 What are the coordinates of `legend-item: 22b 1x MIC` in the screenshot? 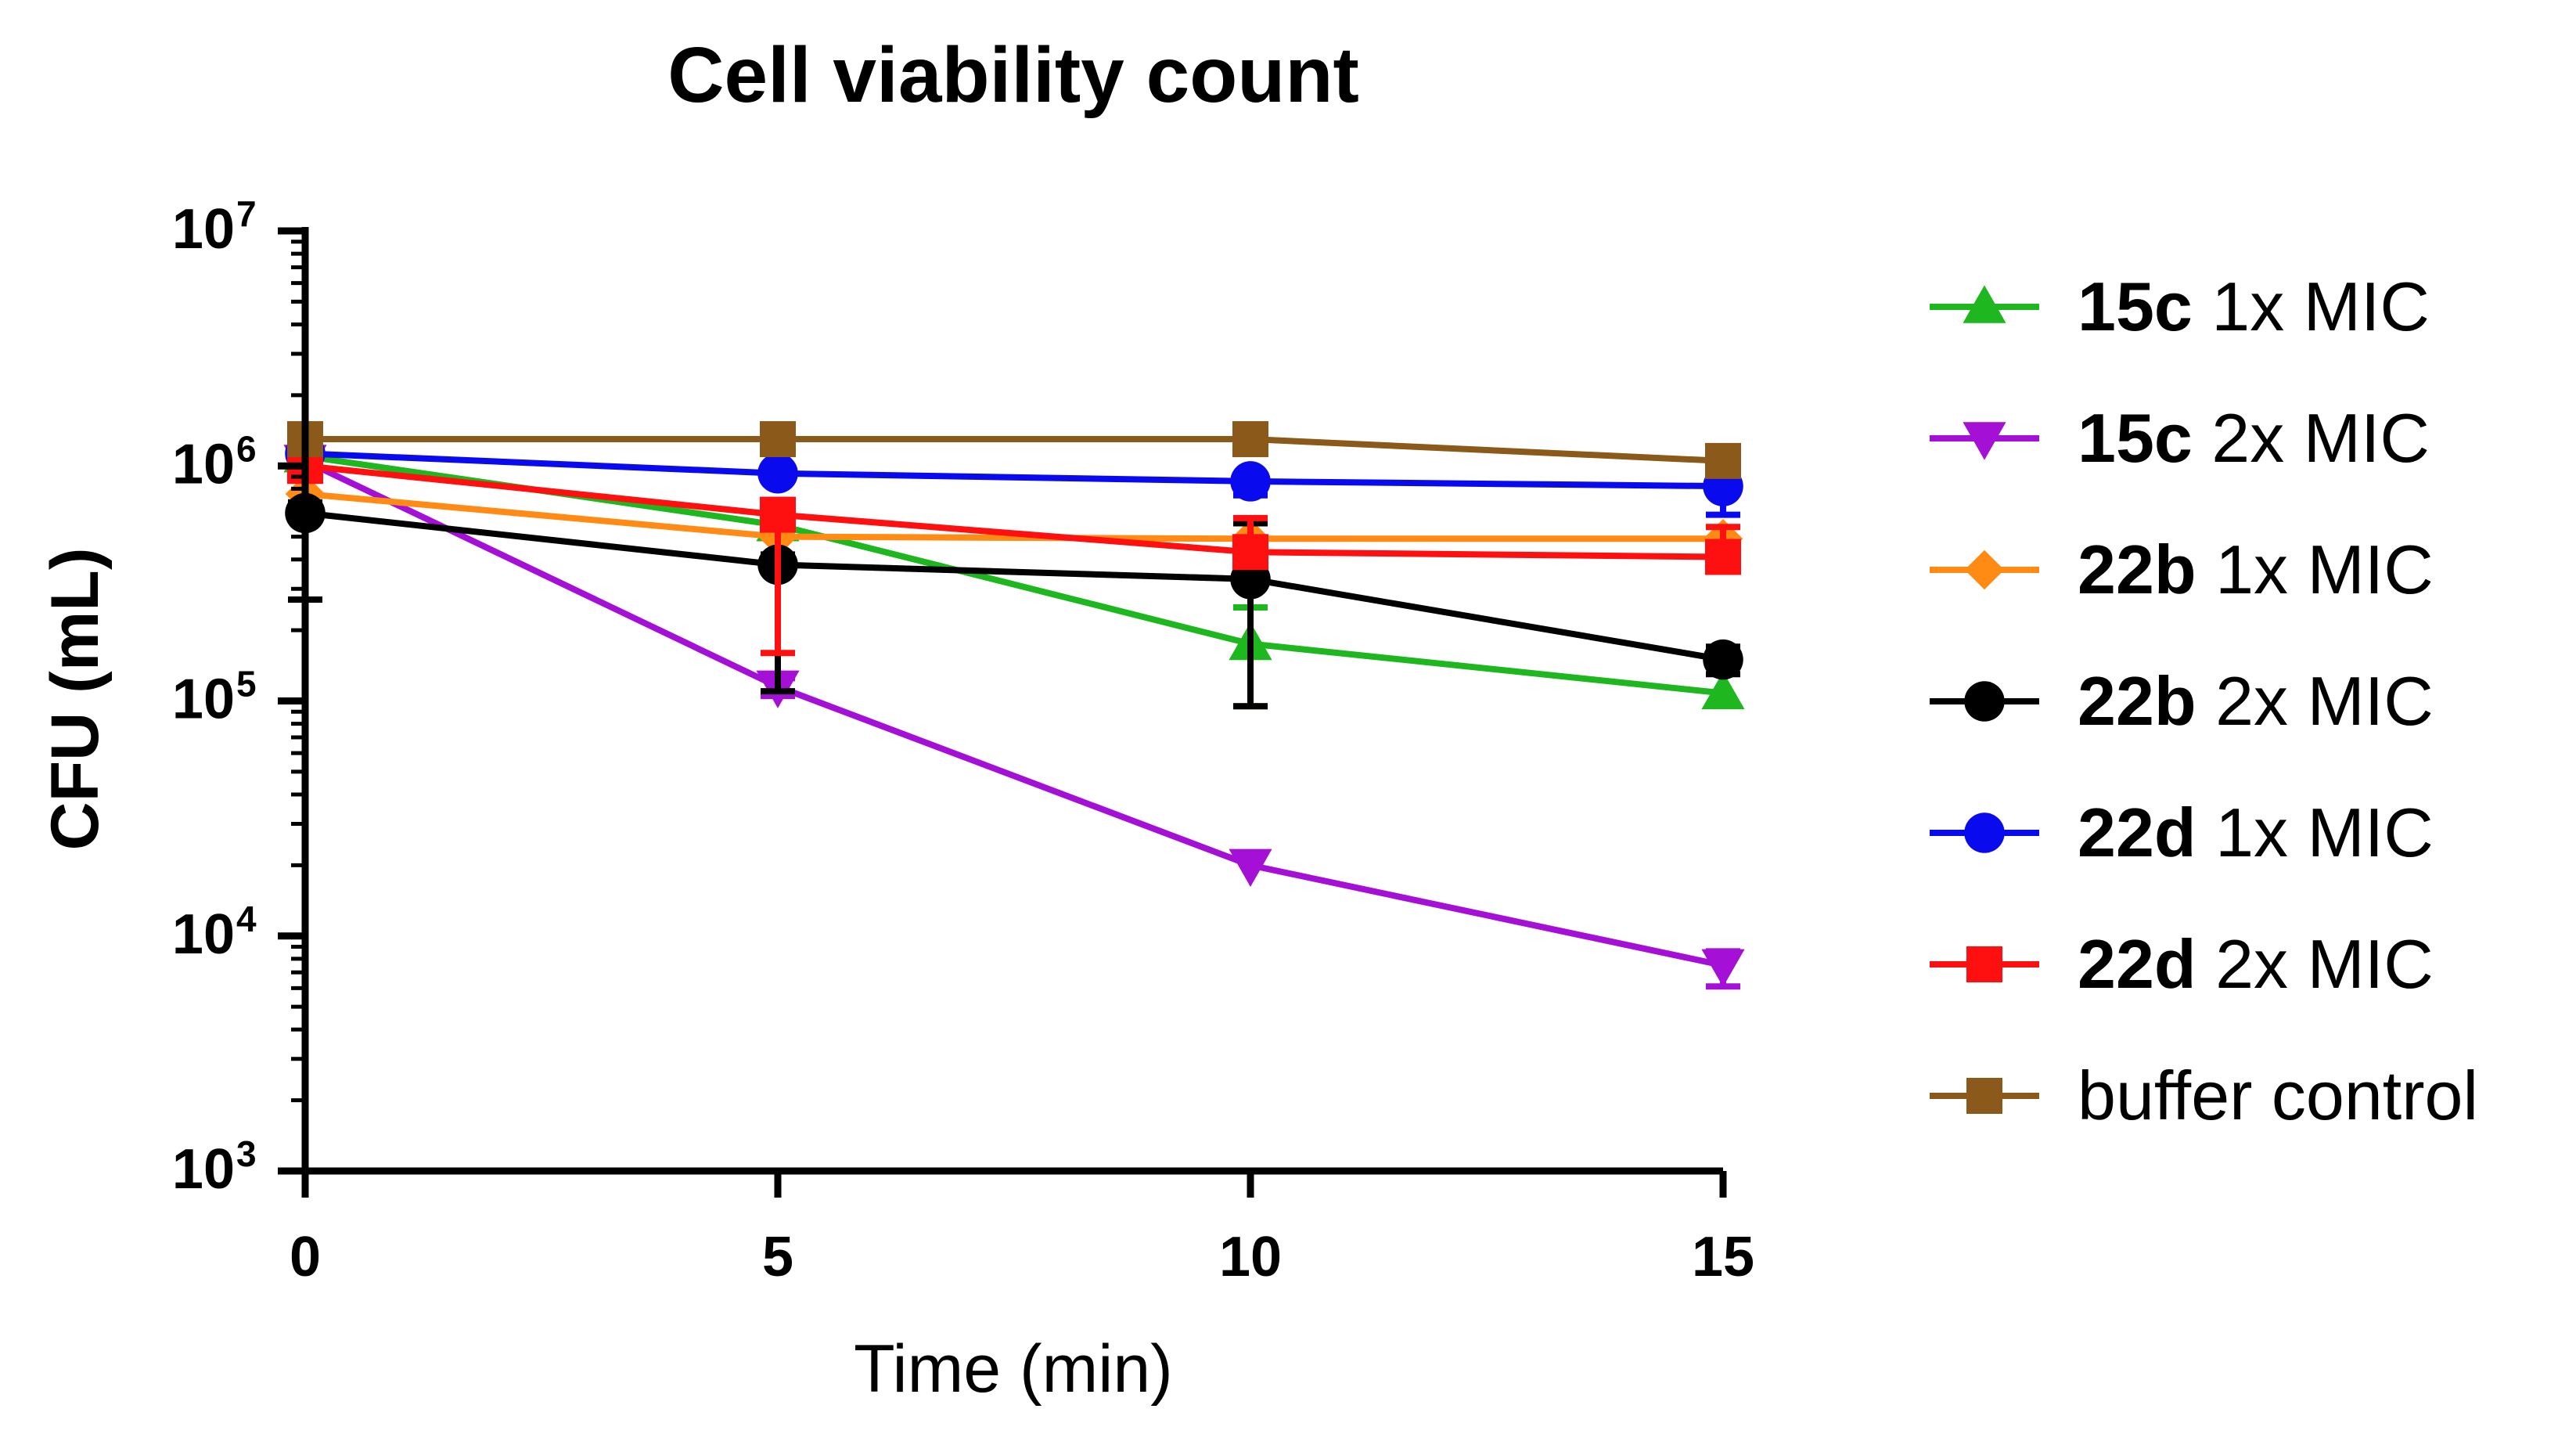 It's located at (2182, 569).